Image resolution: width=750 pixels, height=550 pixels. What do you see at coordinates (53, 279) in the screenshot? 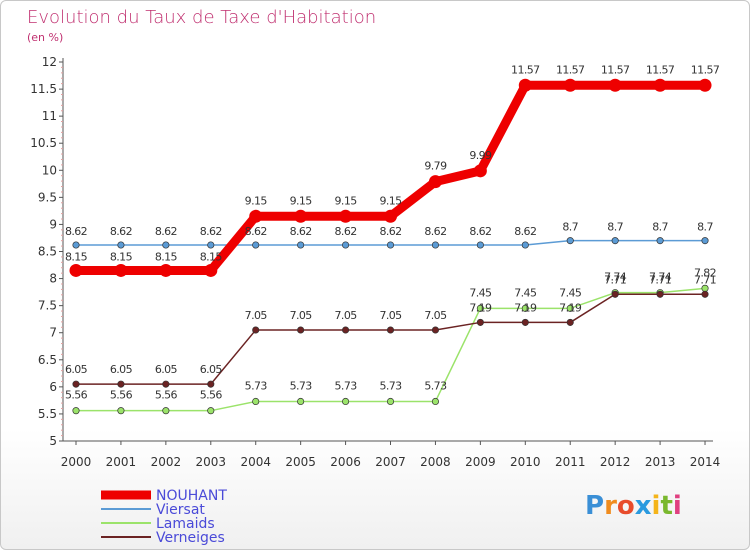
I see `y-tick-label: 8` at bounding box center [53, 279].